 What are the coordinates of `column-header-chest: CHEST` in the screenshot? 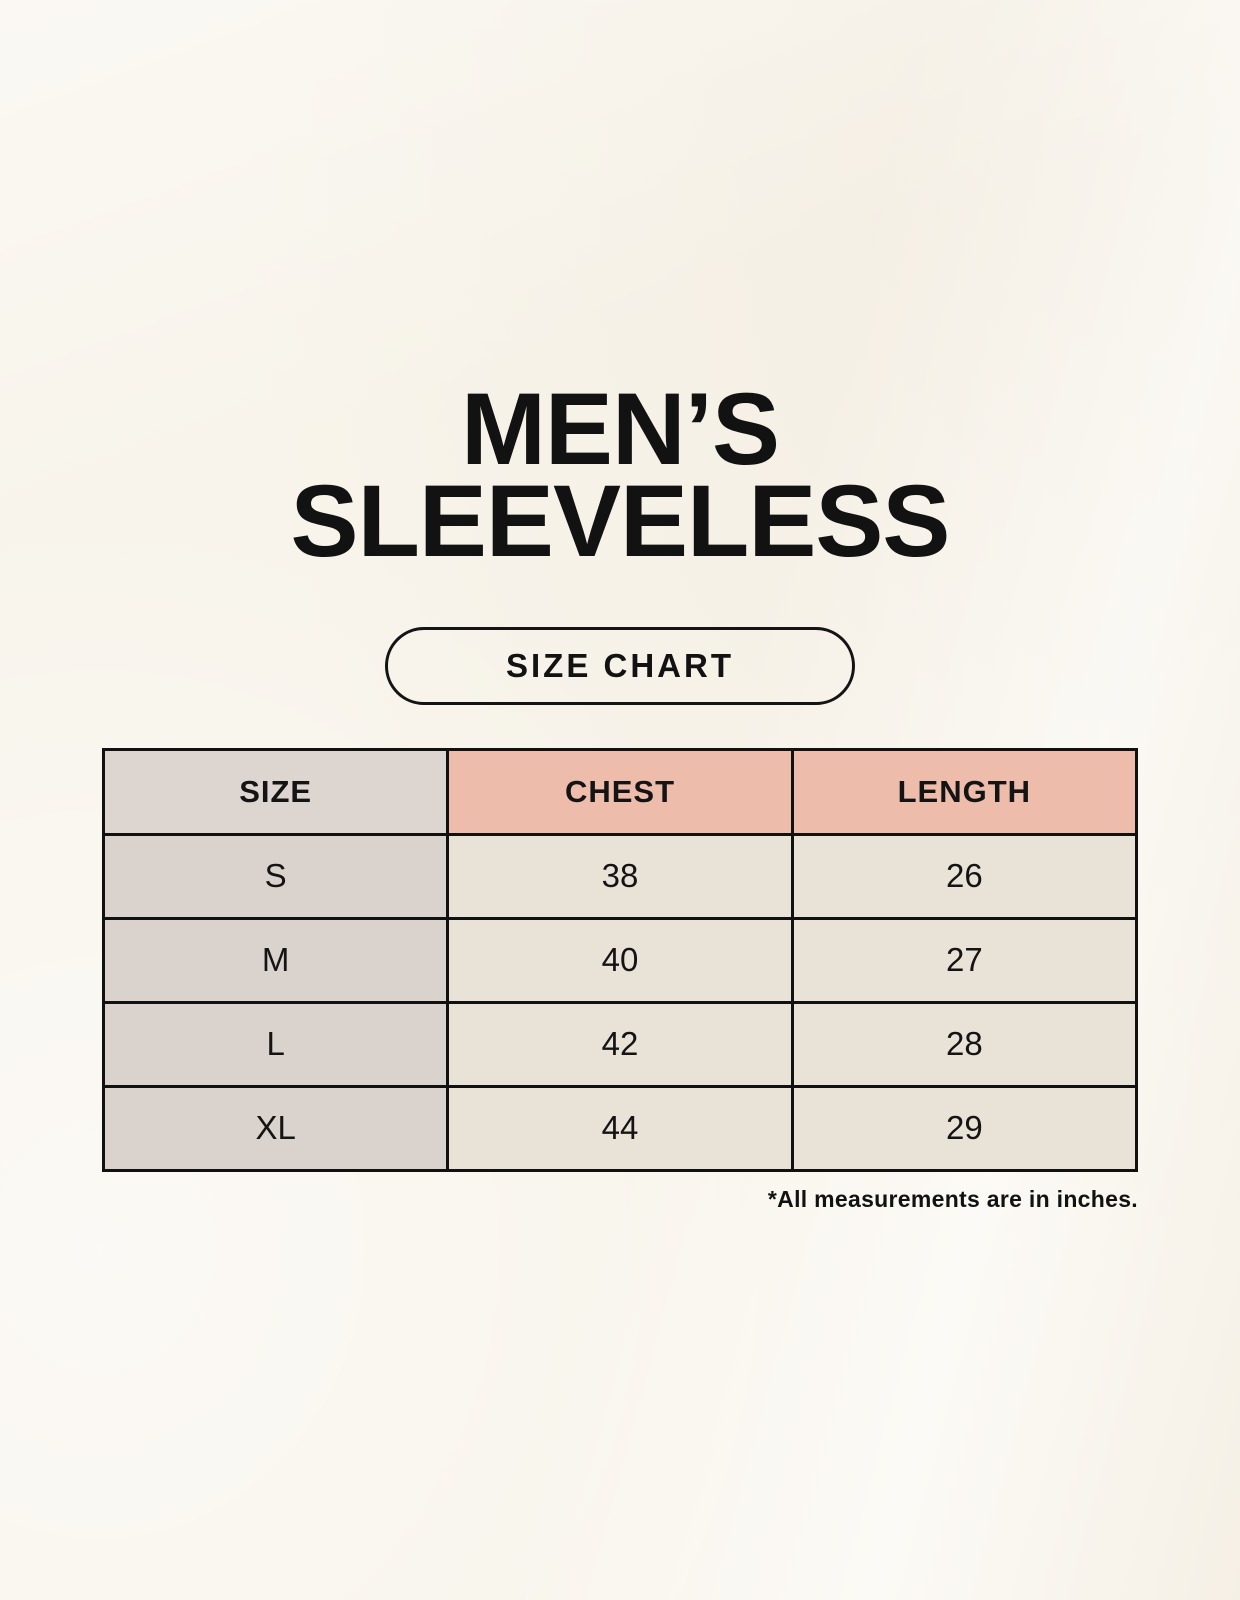 It's located at (620, 791).